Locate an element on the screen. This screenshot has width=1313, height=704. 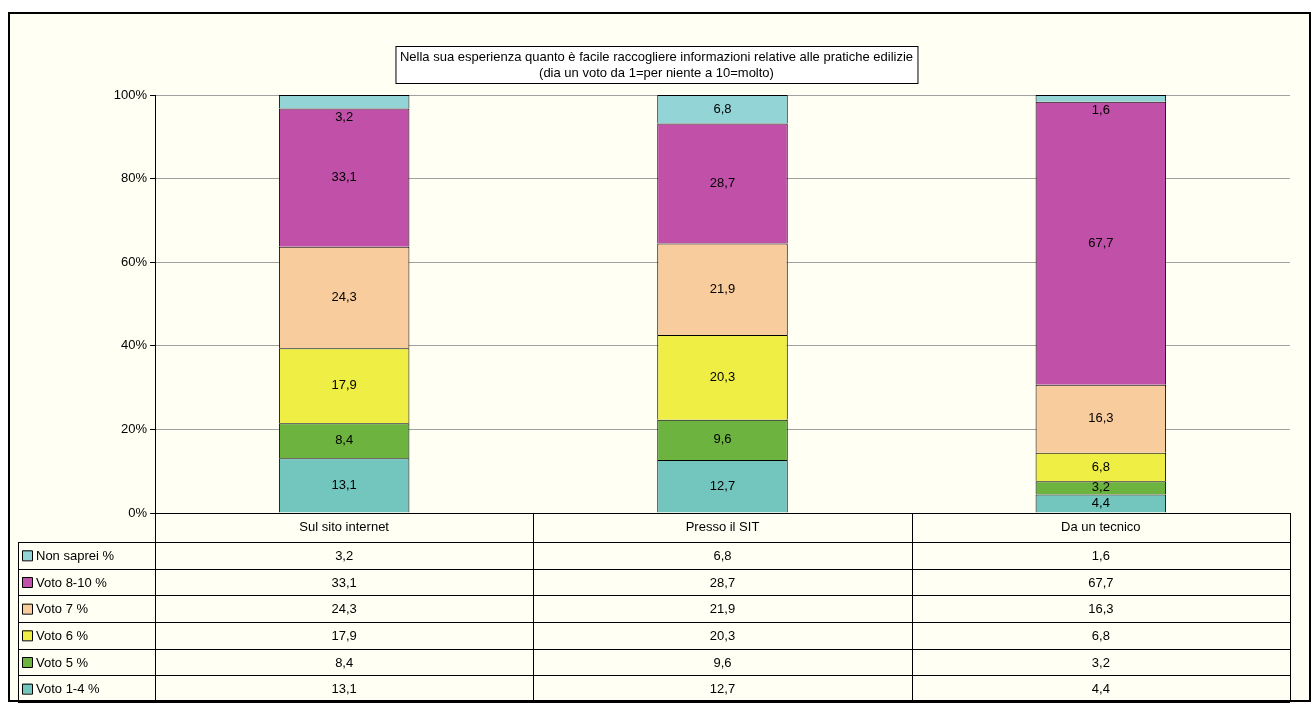
data-label: 24,3 is located at coordinates (344, 609).